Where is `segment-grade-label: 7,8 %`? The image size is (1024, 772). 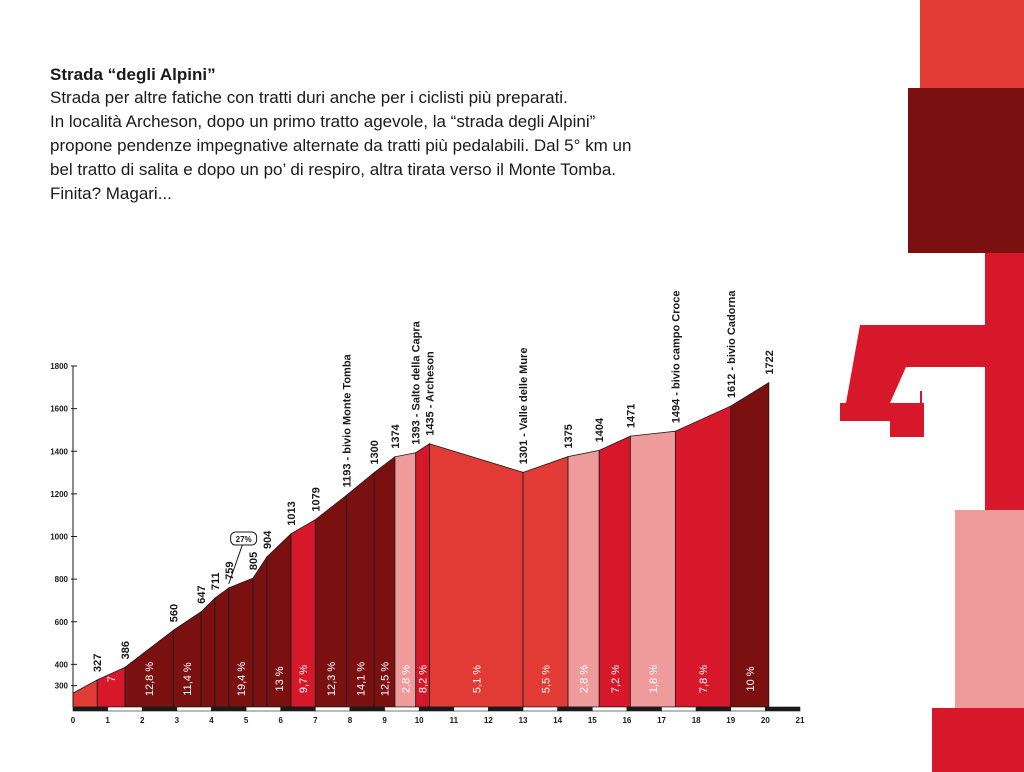 segment-grade-label: 7,8 % is located at coordinates (704, 679).